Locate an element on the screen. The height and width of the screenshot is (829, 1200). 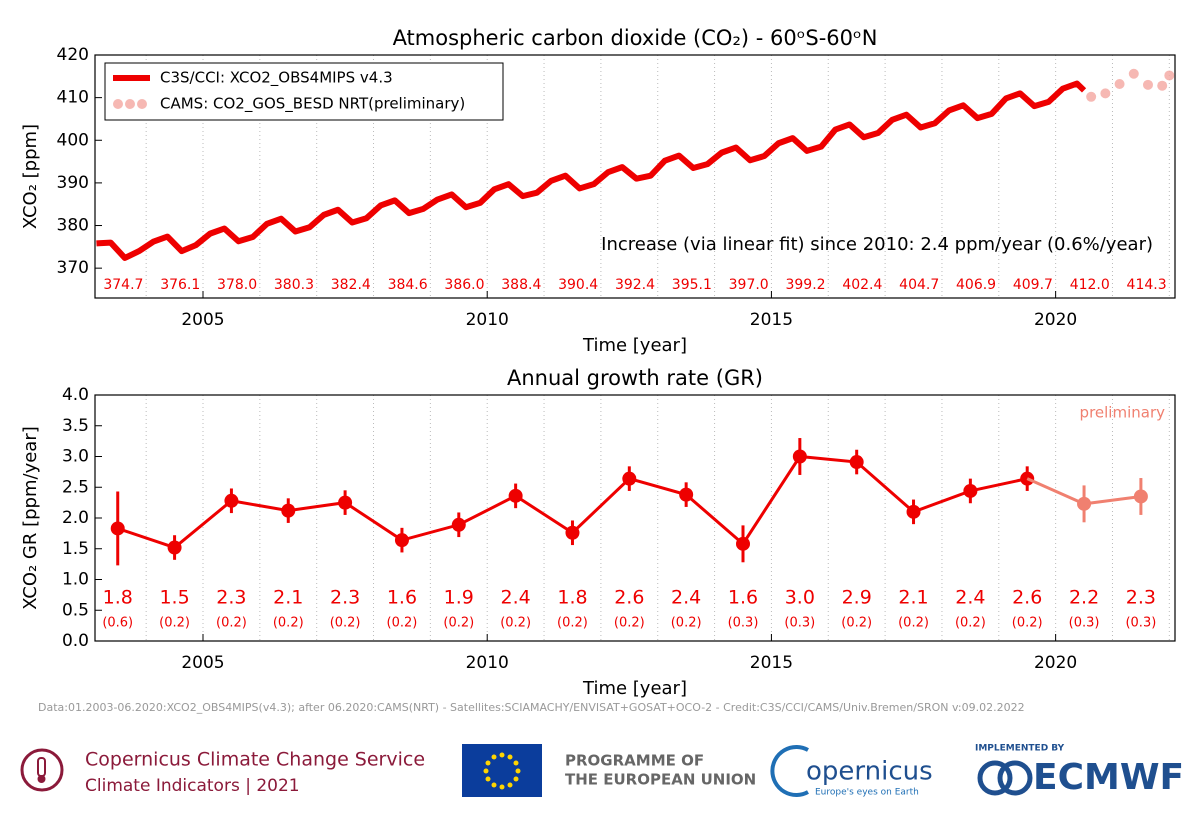
y-tick-label: 3.5 is located at coordinates (75, 426).